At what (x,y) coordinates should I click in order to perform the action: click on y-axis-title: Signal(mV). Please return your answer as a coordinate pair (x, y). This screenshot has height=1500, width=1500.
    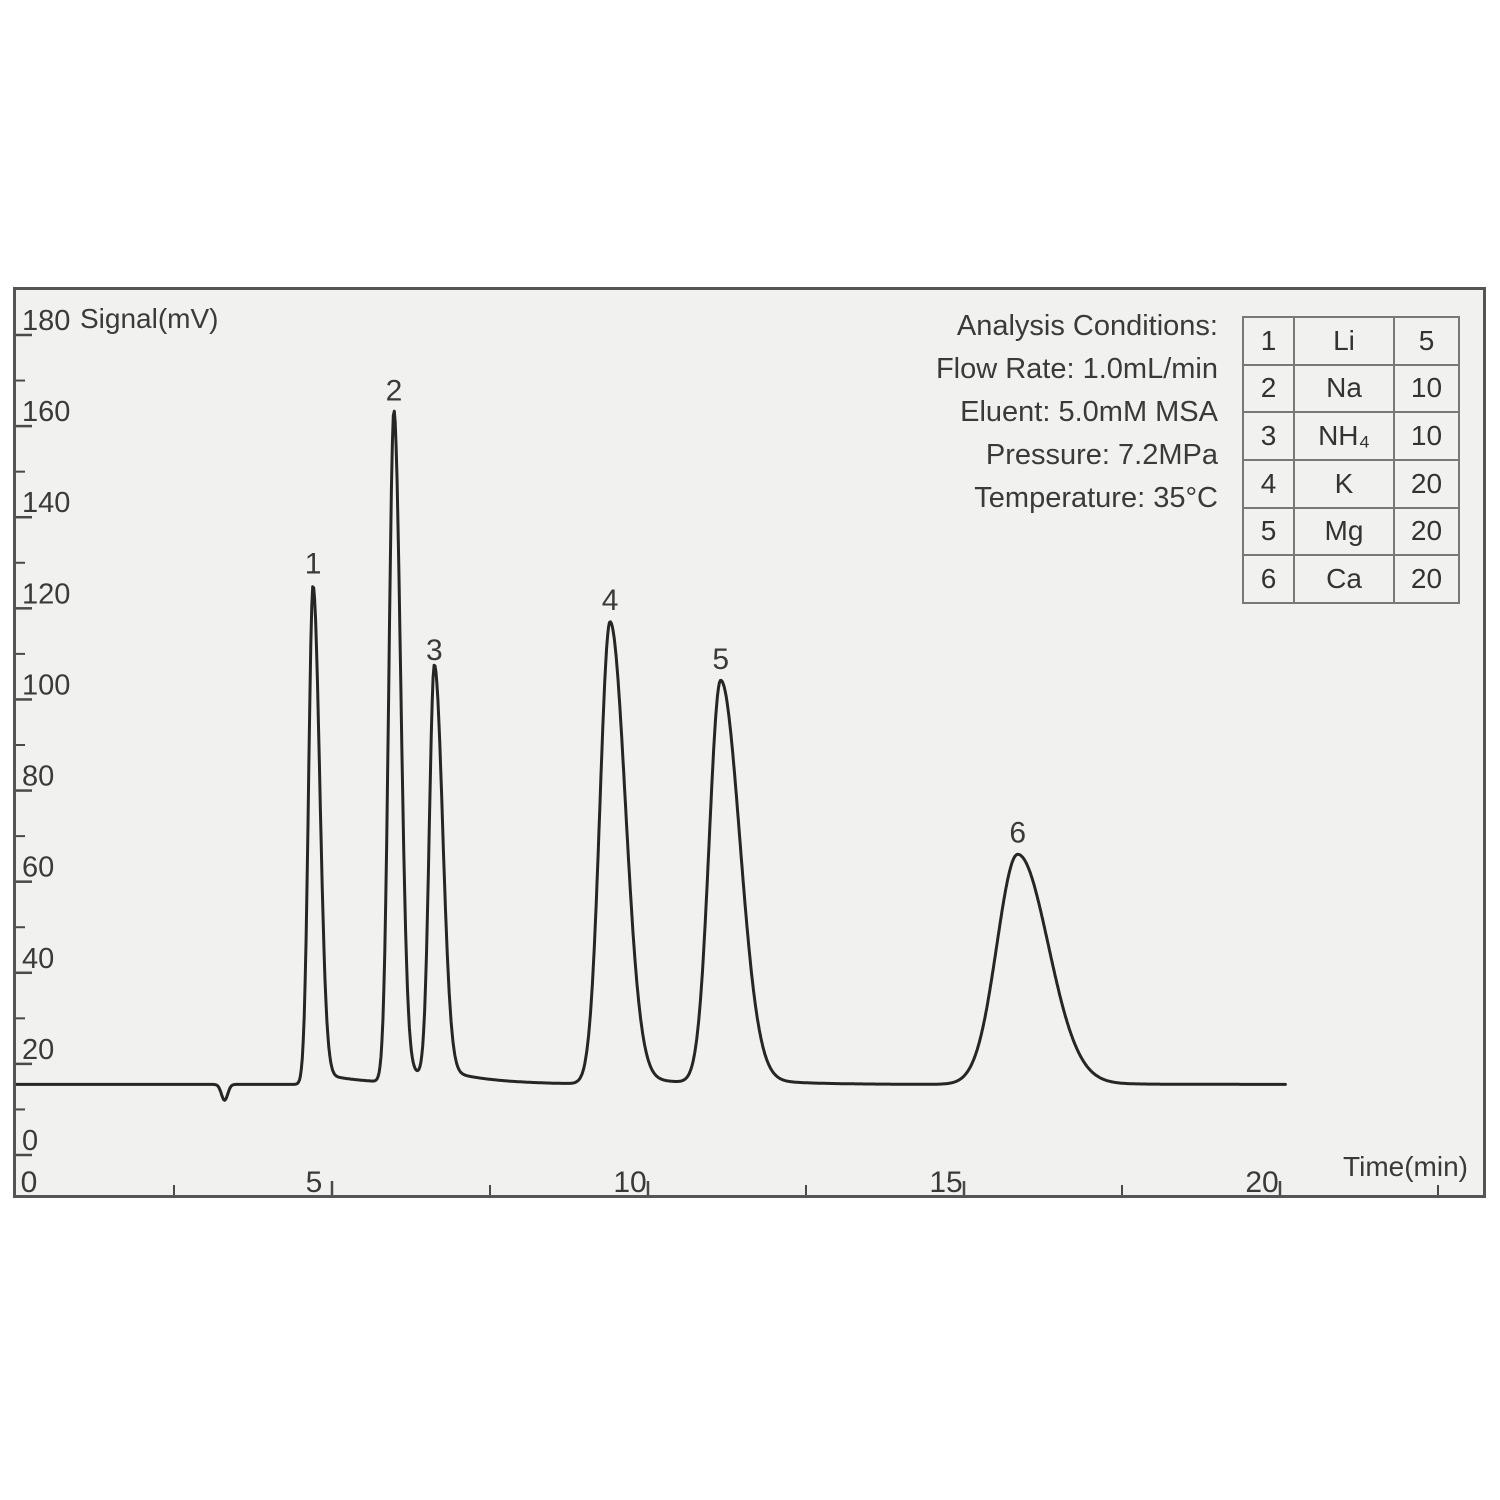
    Looking at the image, I should click on (149, 318).